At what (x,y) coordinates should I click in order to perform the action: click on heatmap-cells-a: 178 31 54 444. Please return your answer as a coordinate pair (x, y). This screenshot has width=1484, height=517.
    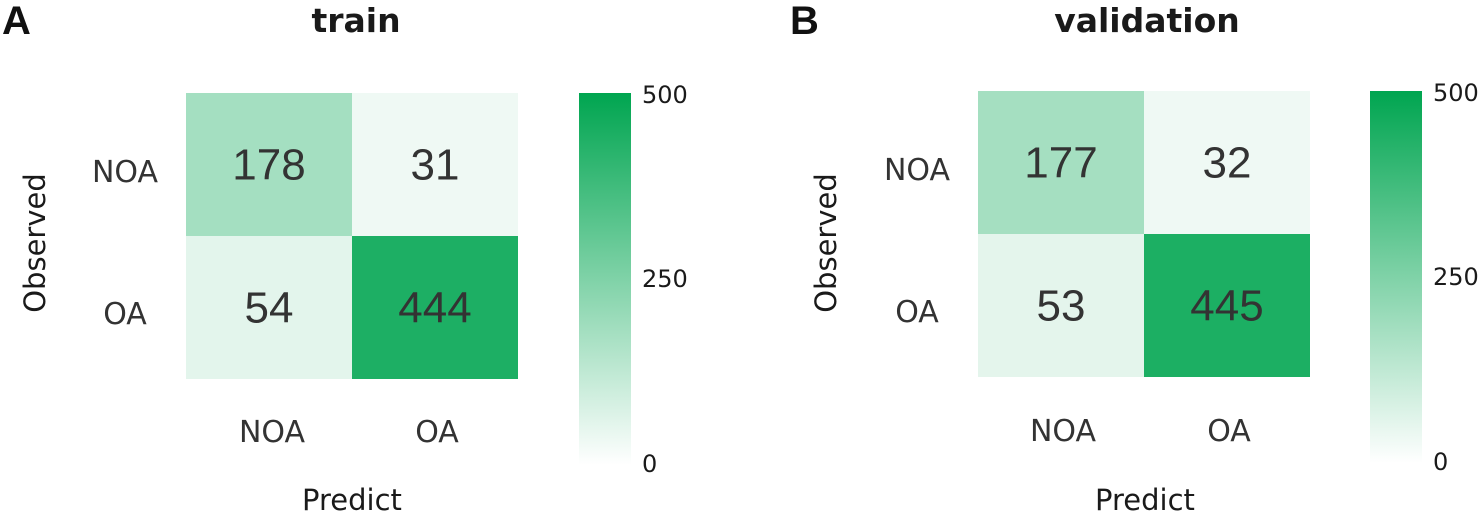
    Looking at the image, I should click on (352, 236).